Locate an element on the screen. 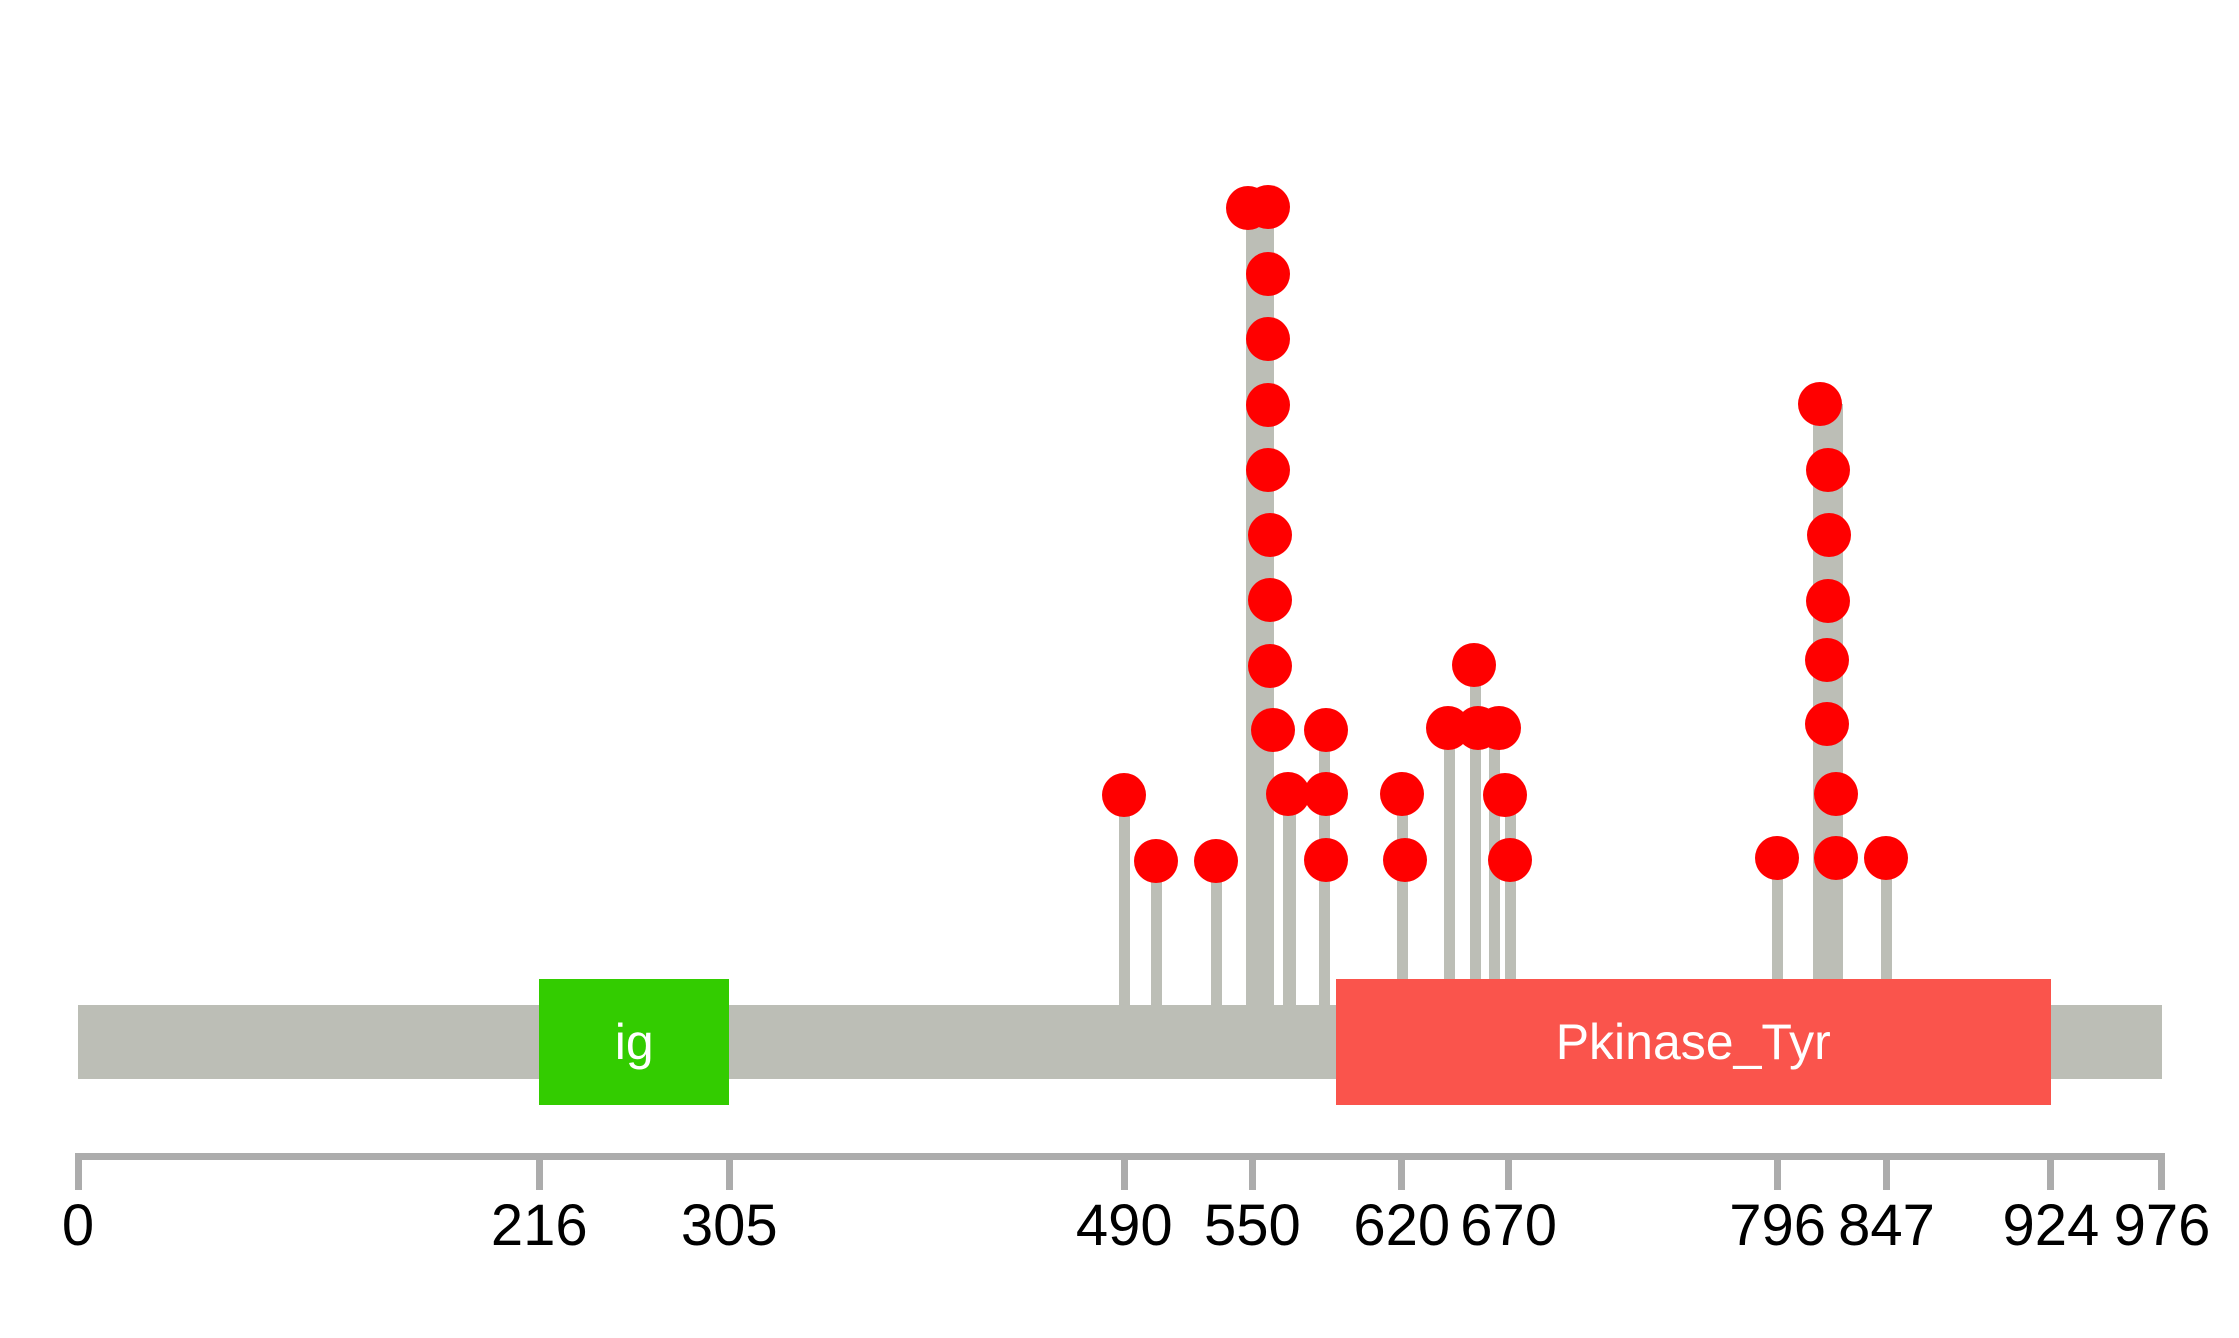 Image resolution: width=2239 pixels, height=1338 pixels. axis-tick-label: 924 is located at coordinates (2051, 1225).